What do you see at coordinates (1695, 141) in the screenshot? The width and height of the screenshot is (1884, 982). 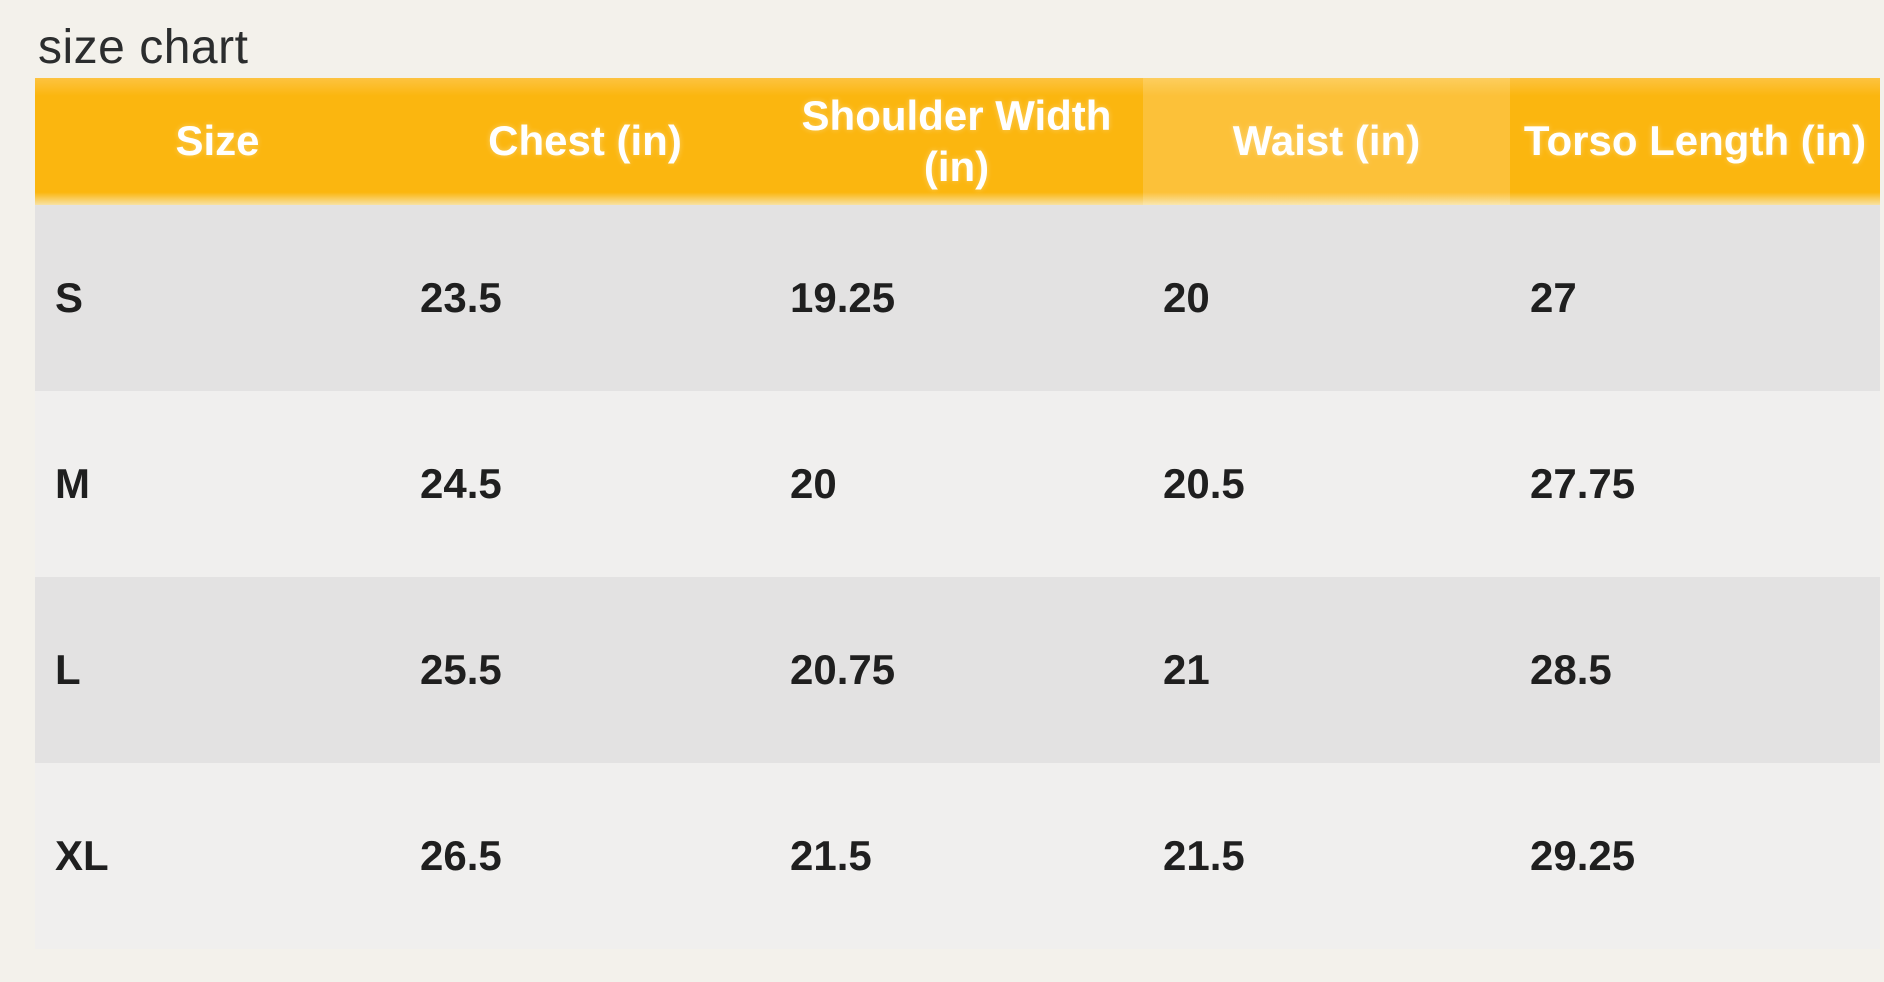 I see `column-header-torso-length: Torso Length (in)` at bounding box center [1695, 141].